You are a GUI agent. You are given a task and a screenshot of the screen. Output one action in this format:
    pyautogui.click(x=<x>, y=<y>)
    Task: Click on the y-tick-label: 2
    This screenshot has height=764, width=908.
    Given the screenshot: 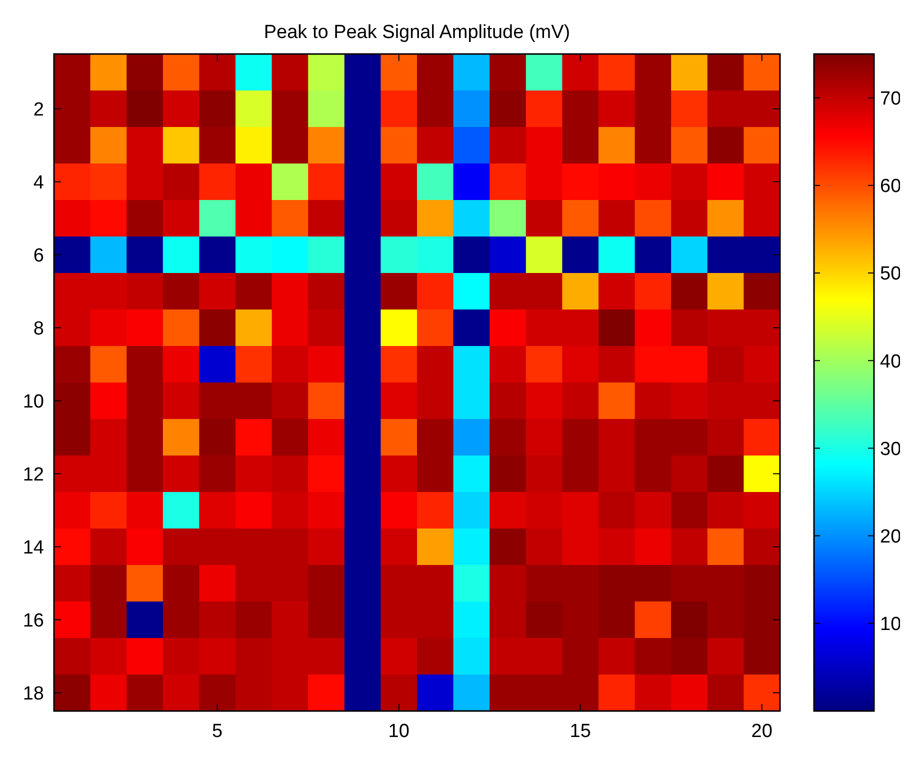 What is the action you would take?
    pyautogui.click(x=38, y=109)
    